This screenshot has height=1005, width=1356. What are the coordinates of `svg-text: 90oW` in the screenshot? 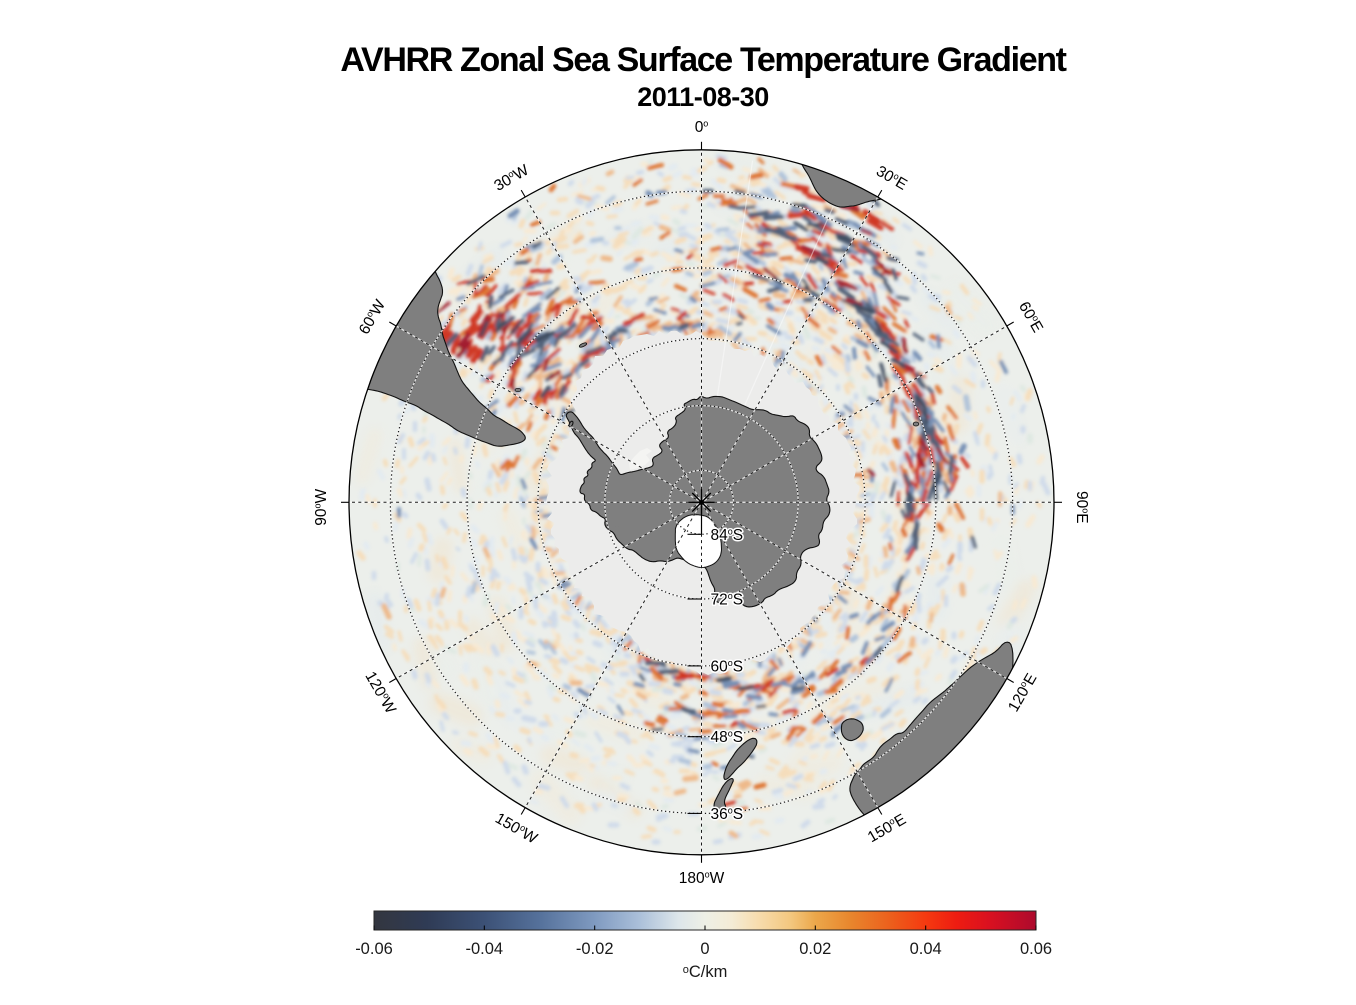 It's located at (322, 506).